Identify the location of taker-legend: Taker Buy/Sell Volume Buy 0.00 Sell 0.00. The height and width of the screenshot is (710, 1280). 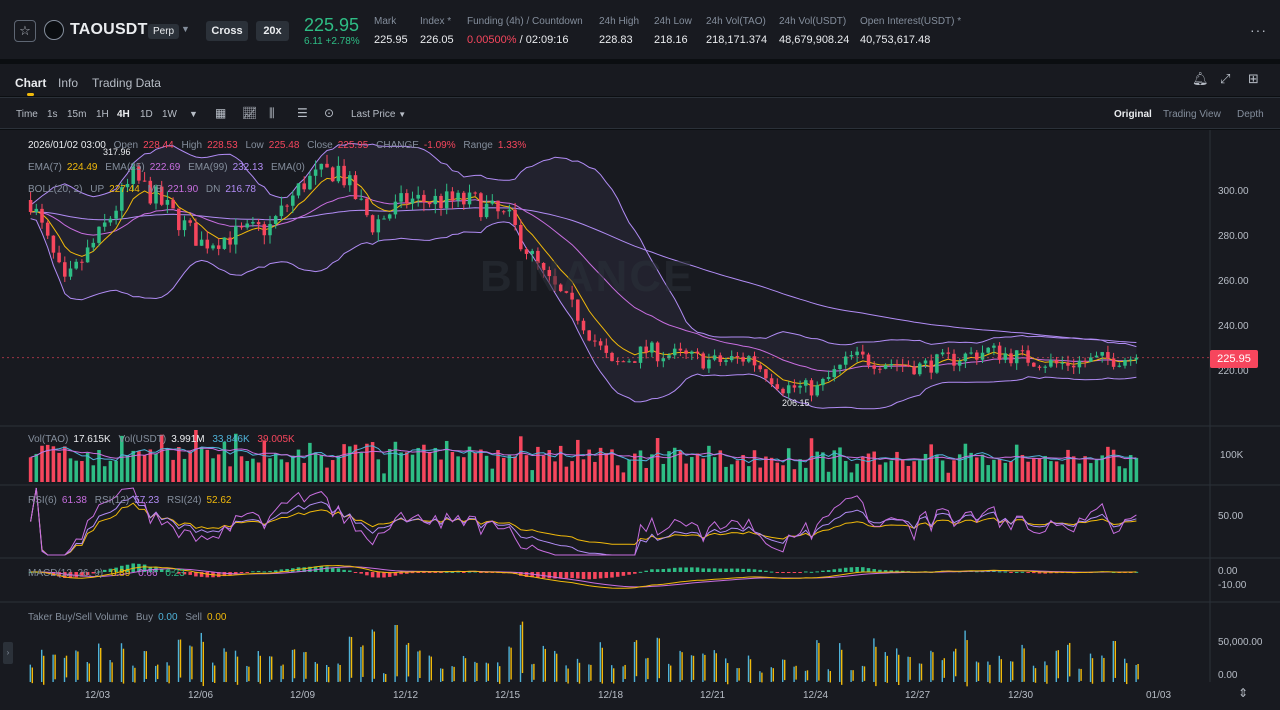
(129, 617).